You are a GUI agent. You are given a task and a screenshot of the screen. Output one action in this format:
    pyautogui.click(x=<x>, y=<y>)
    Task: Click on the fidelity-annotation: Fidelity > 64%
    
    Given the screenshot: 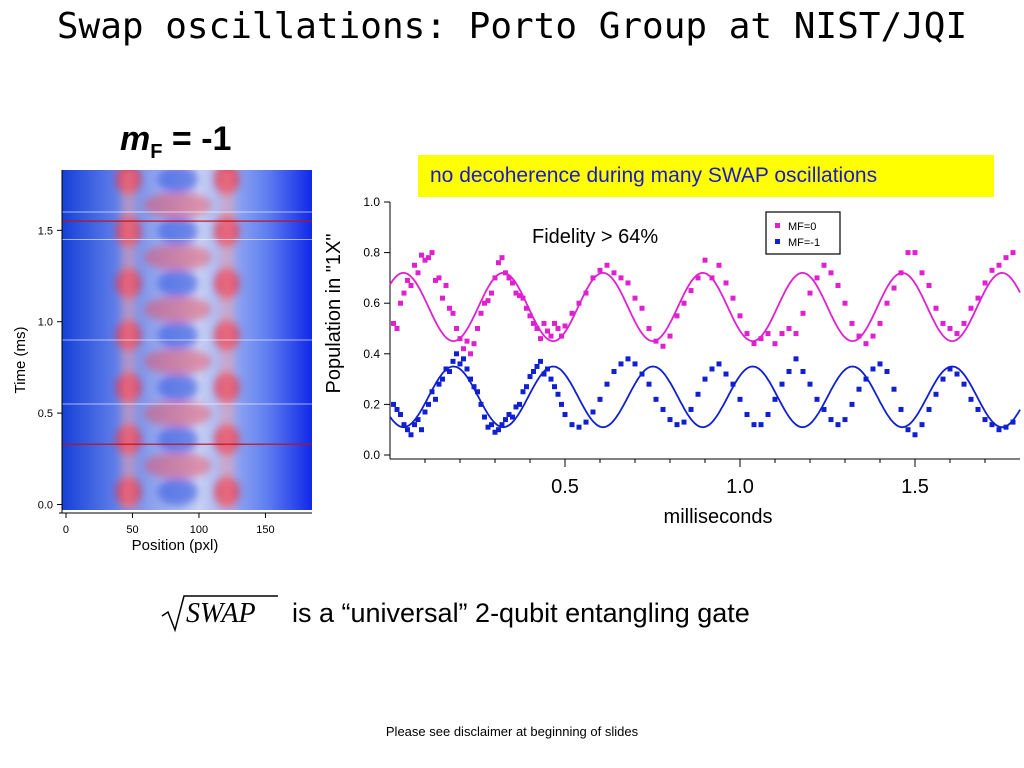 What is the action you would take?
    pyautogui.click(x=595, y=237)
    